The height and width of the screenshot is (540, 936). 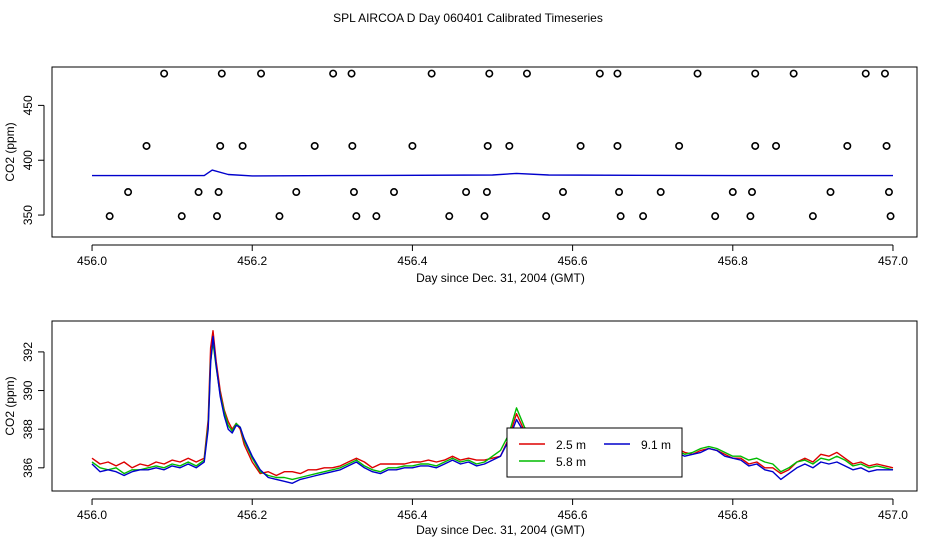 What do you see at coordinates (252, 261) in the screenshot?
I see `top-x-tick-label: 456.2` at bounding box center [252, 261].